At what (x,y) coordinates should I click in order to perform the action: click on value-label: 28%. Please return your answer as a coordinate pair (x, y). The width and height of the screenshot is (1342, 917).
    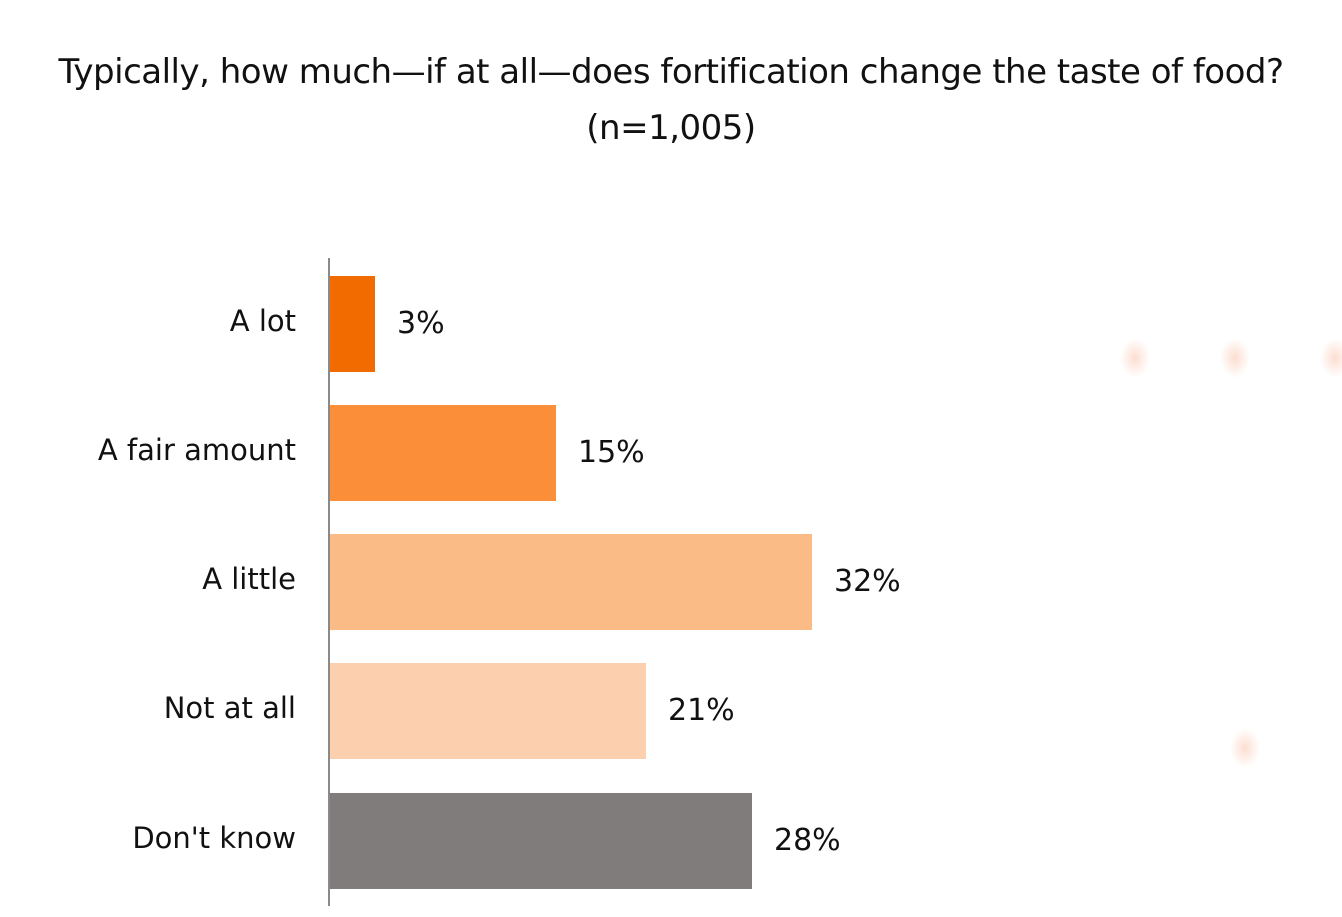
    Looking at the image, I should click on (807, 840).